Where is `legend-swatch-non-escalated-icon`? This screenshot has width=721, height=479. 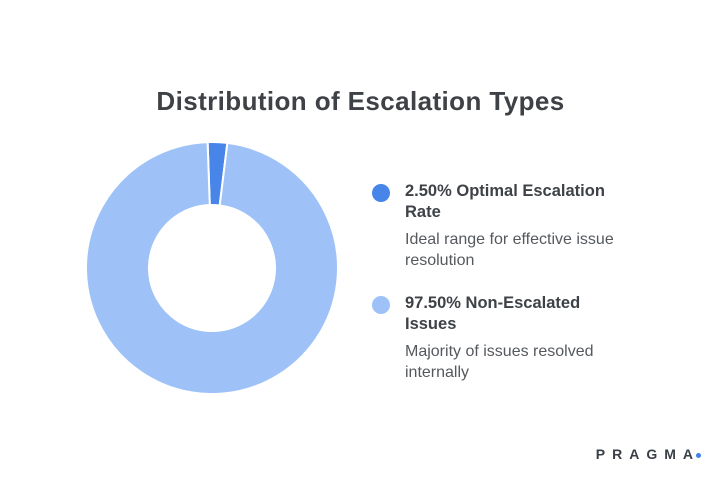
legend-swatch-non-escalated-icon is located at coordinates (381, 305).